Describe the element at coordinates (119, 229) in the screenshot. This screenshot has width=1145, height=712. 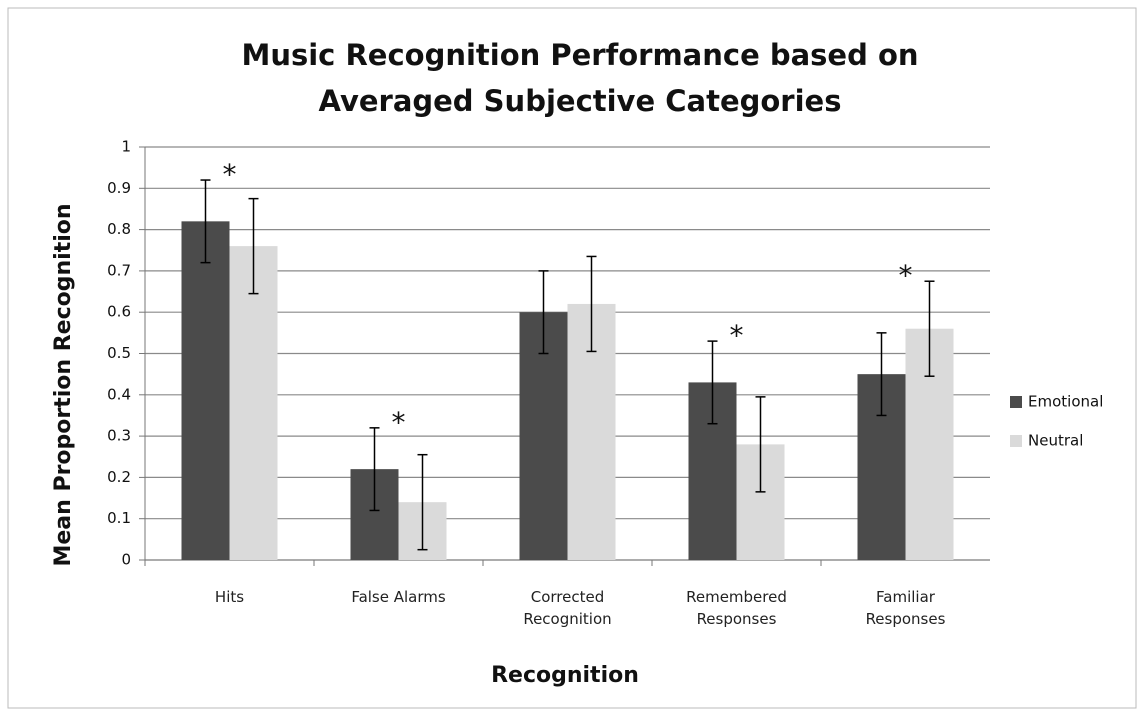
I see `y-tick-label: 0.8` at that location.